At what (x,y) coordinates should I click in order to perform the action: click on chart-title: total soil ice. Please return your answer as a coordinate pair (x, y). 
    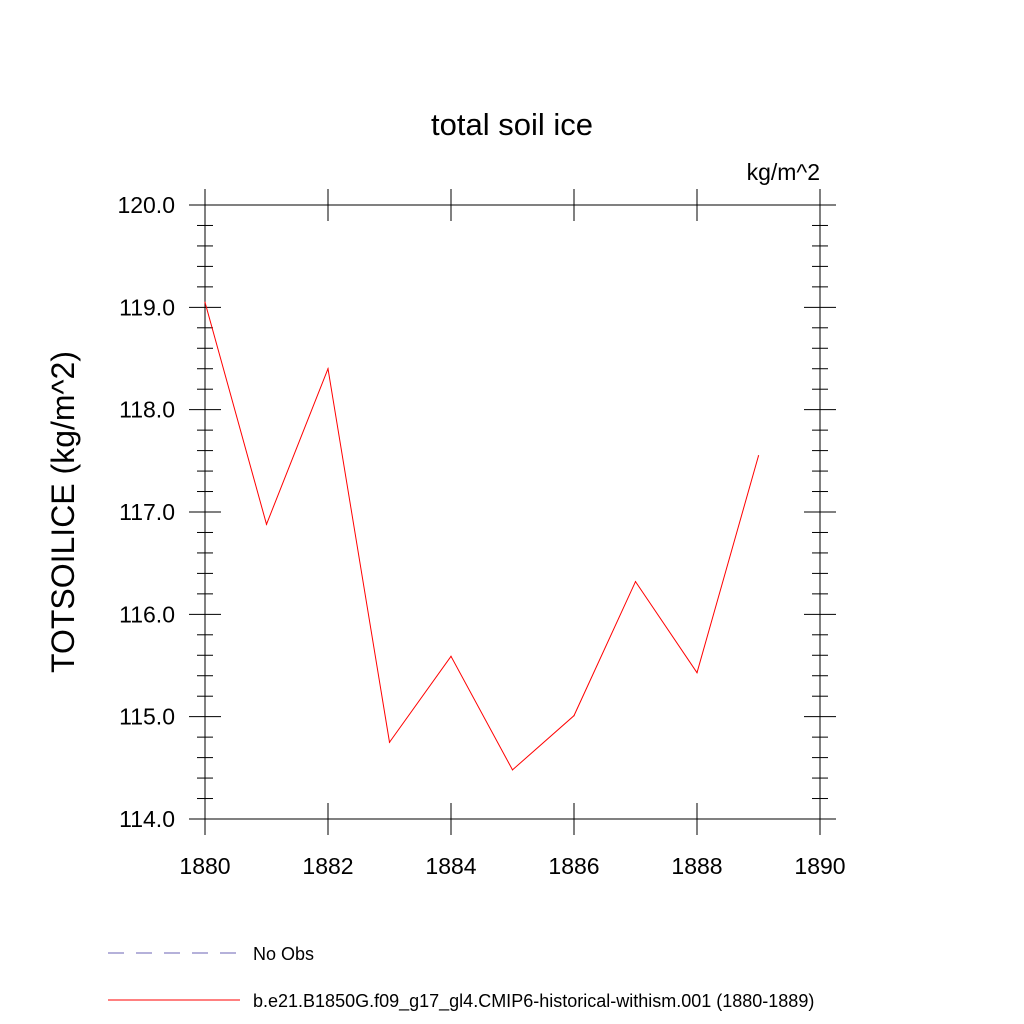
    Looking at the image, I should click on (512, 124).